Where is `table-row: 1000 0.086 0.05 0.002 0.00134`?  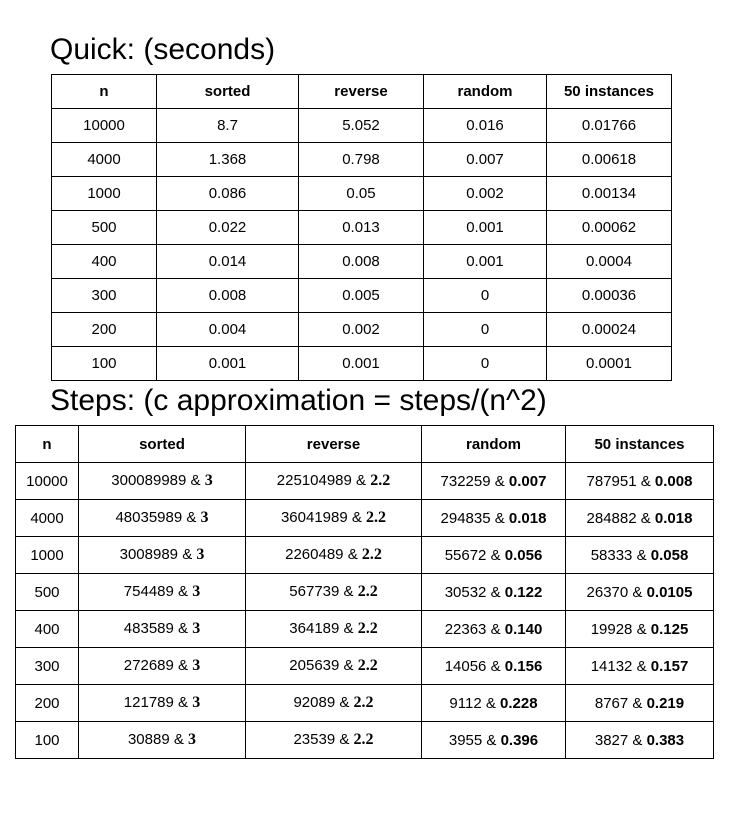 table-row: 1000 0.086 0.05 0.002 0.00134 is located at coordinates (361, 193).